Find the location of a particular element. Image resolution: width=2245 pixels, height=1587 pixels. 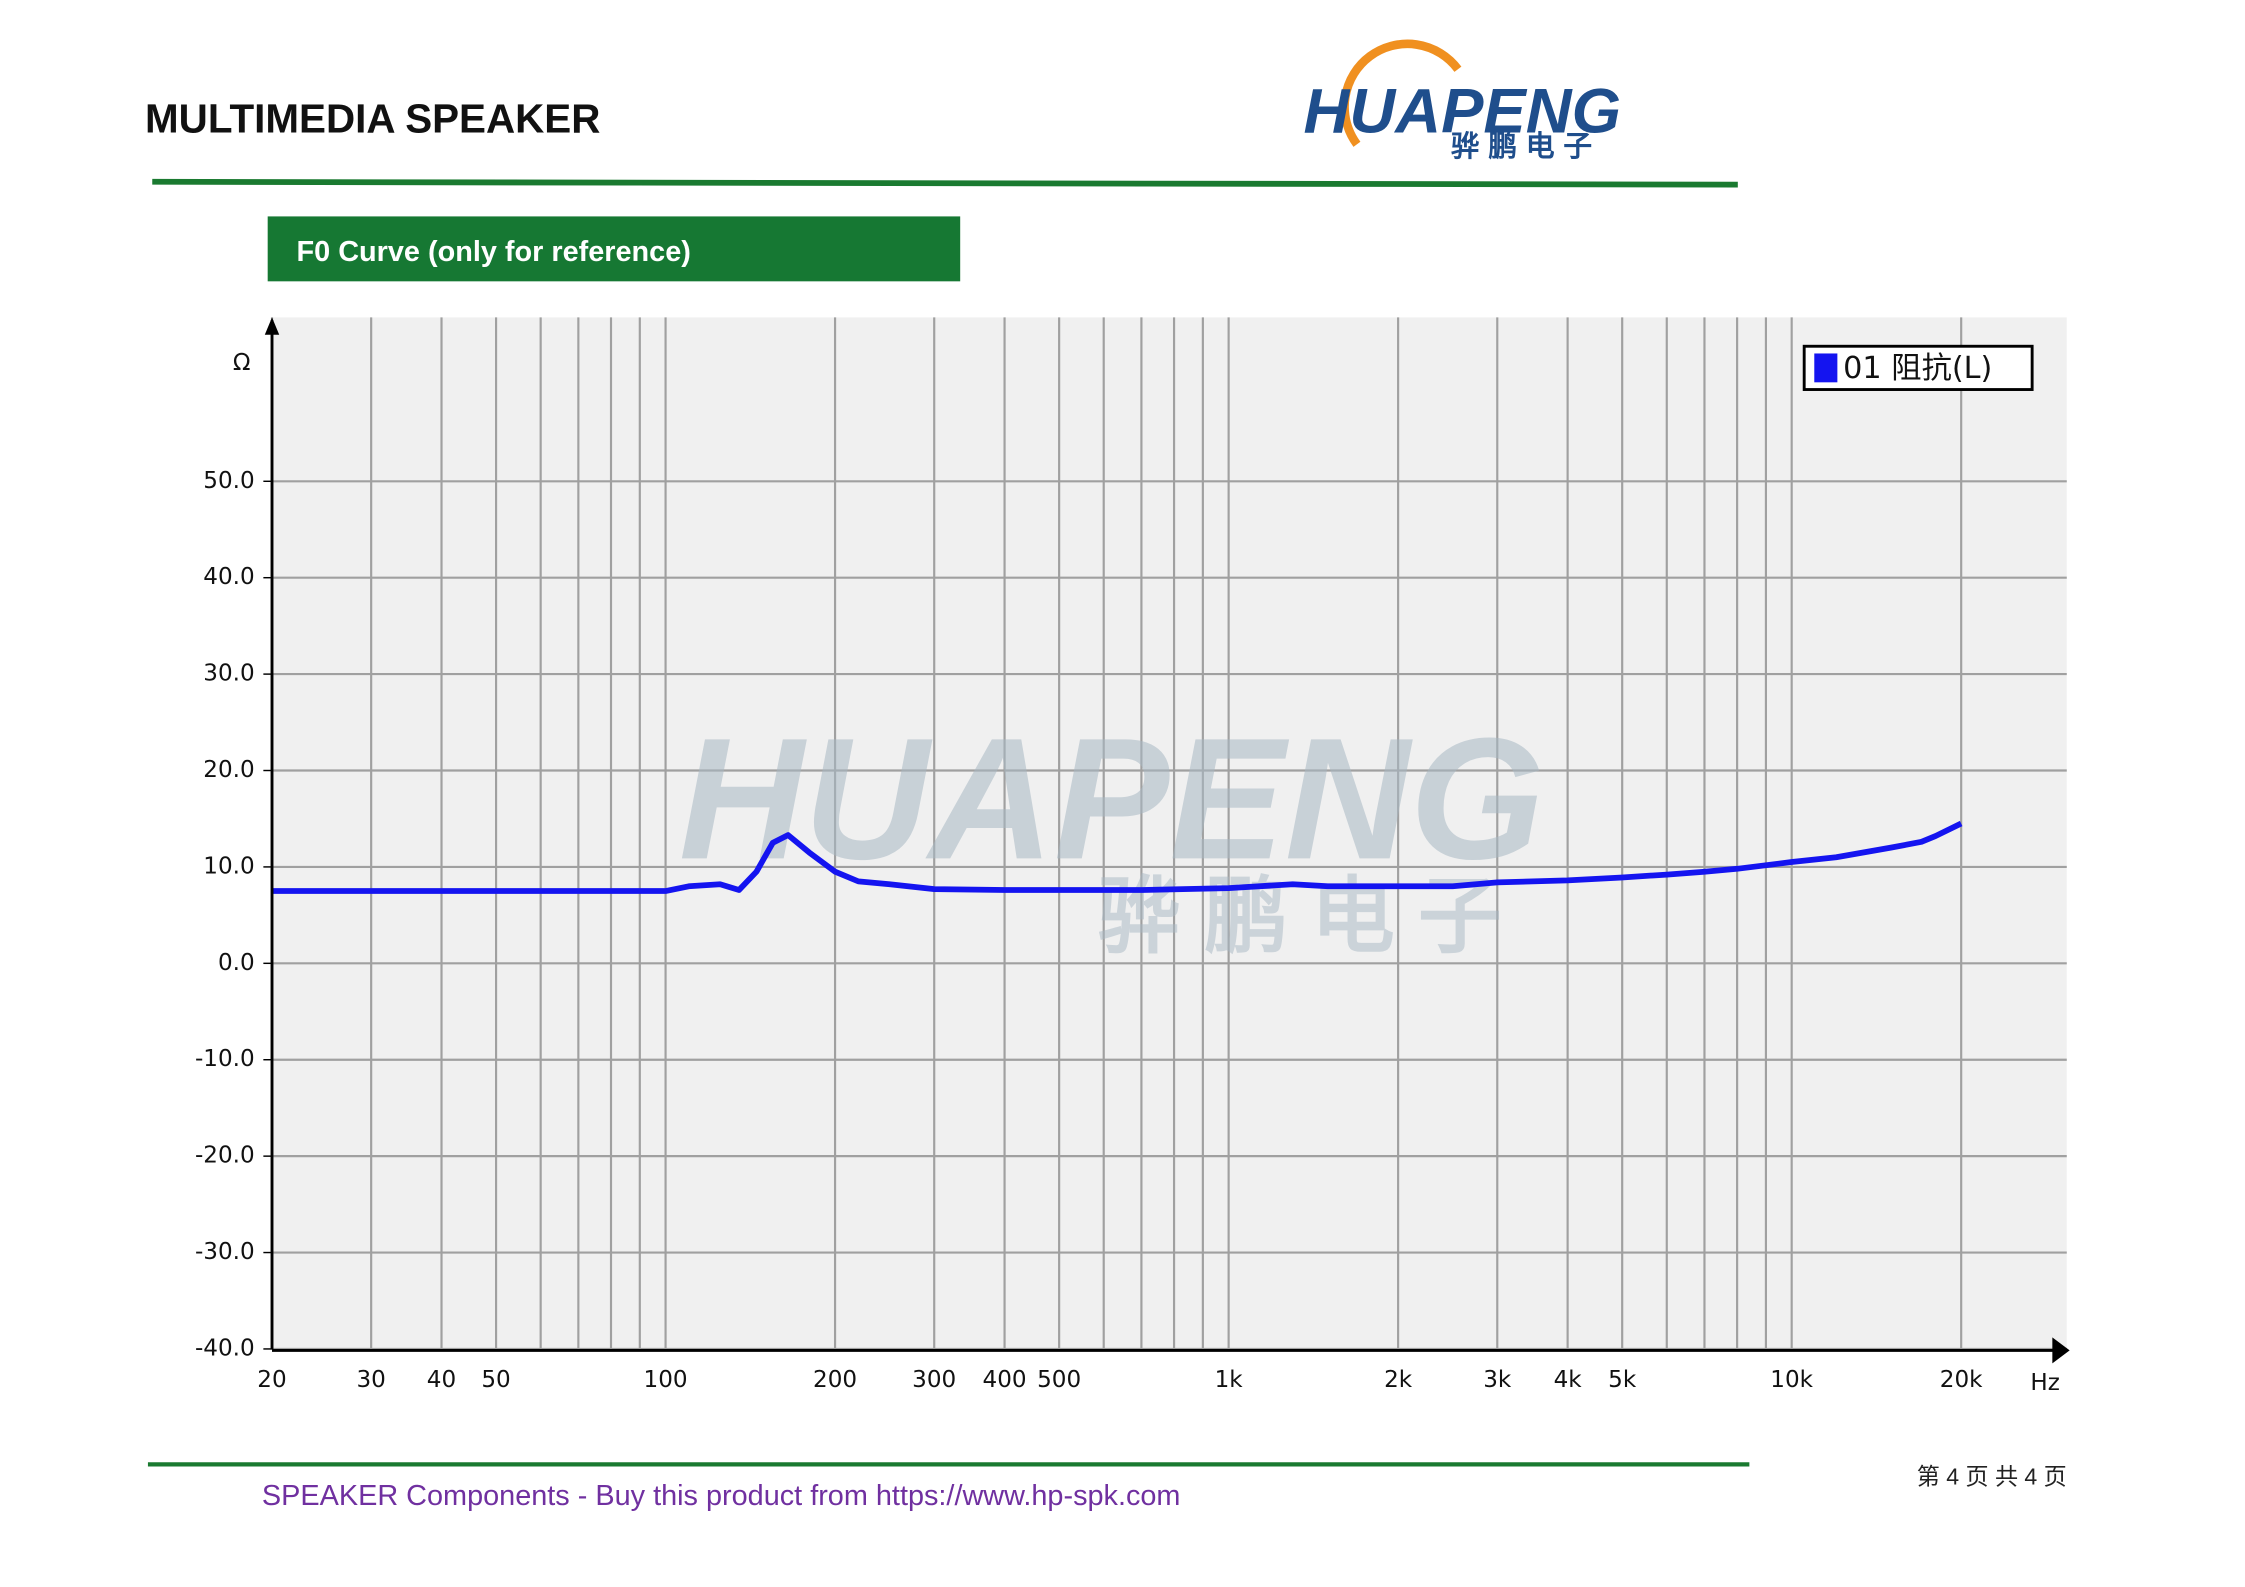

x-tick-label: 10k is located at coordinates (1791, 1380).